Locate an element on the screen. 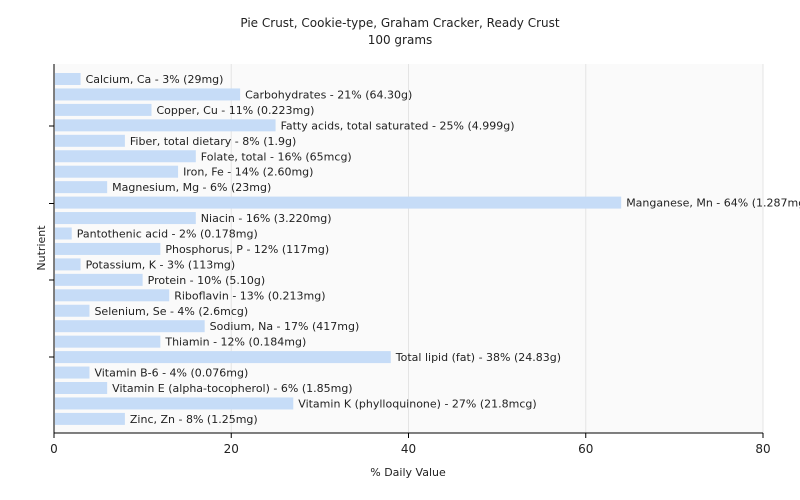  bar-potassium-k is located at coordinates (68, 264).